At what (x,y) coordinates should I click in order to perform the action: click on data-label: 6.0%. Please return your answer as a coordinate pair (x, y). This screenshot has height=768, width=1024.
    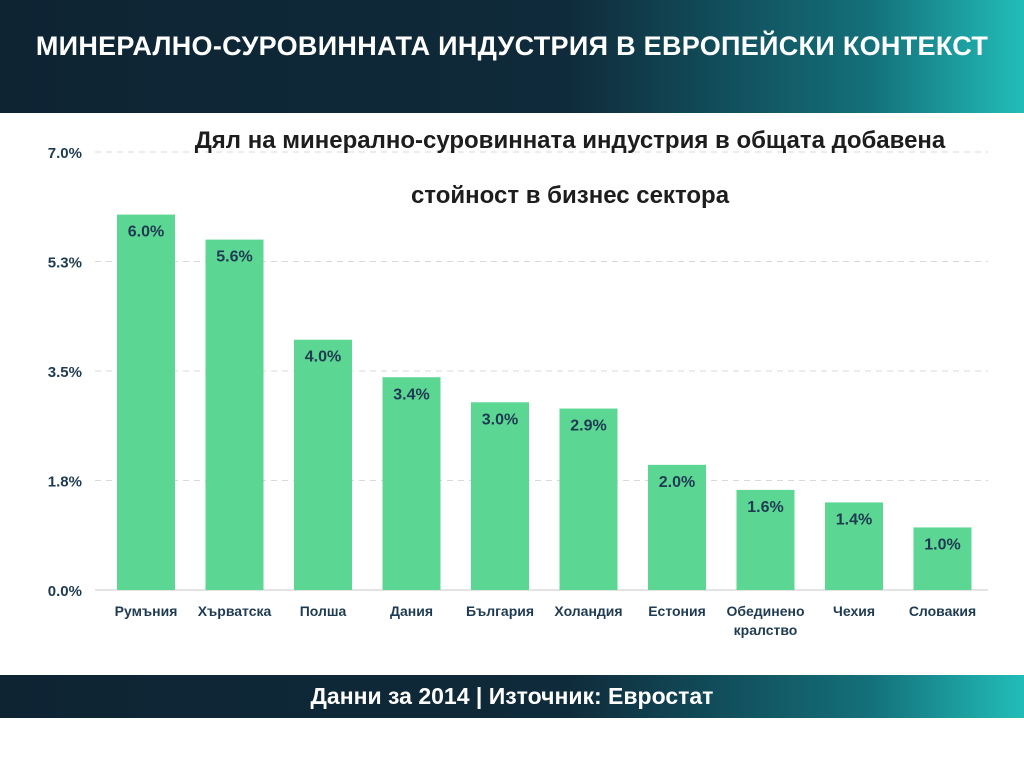
    Looking at the image, I should click on (146, 232).